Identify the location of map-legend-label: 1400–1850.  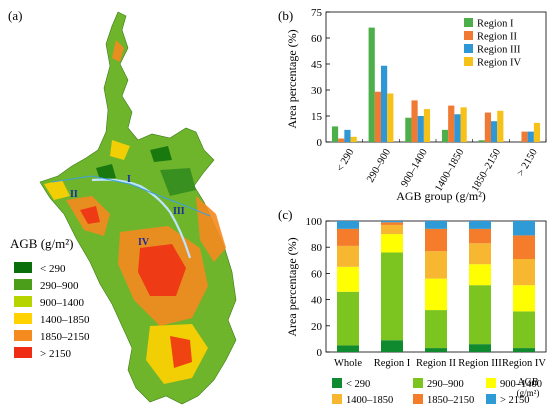
(65, 320).